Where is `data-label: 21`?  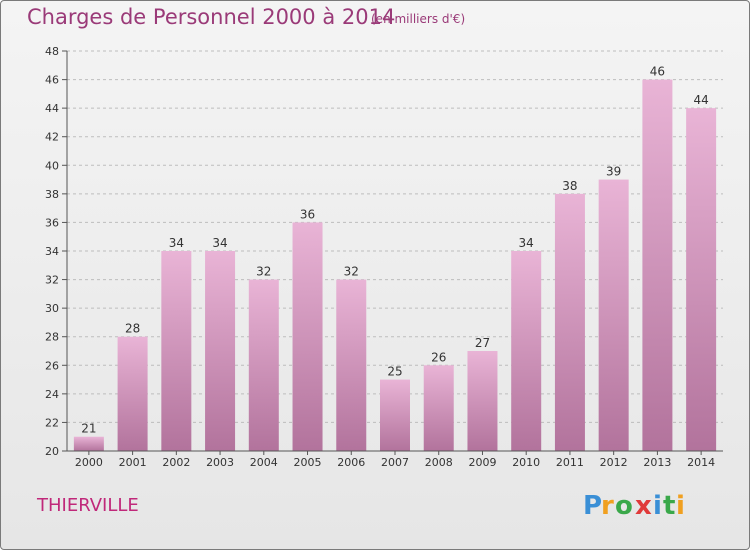
data-label: 21 is located at coordinates (88, 429).